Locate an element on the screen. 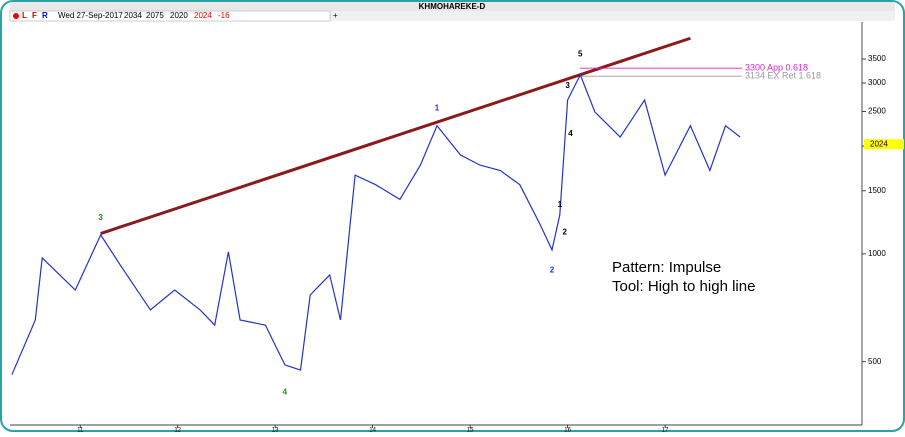  close: 2024 is located at coordinates (203, 15).